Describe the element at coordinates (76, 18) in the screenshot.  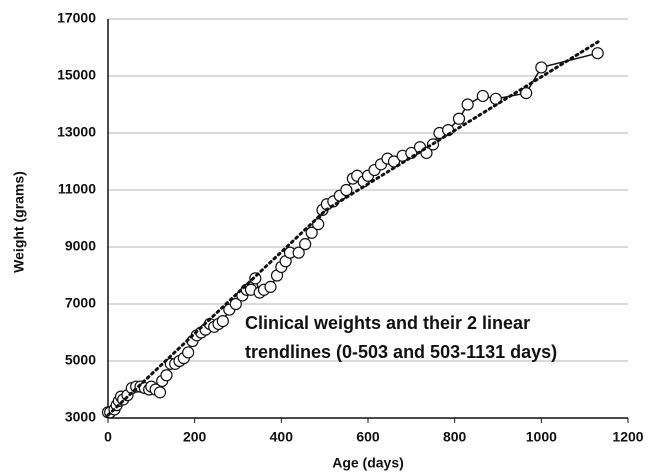
I see `y-tick-label: 17000` at that location.